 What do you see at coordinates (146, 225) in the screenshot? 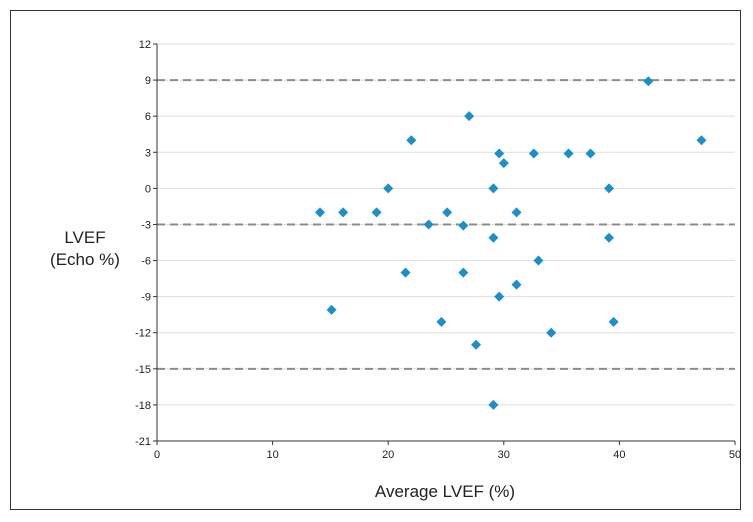
I see `y-tick-label: -3` at bounding box center [146, 225].